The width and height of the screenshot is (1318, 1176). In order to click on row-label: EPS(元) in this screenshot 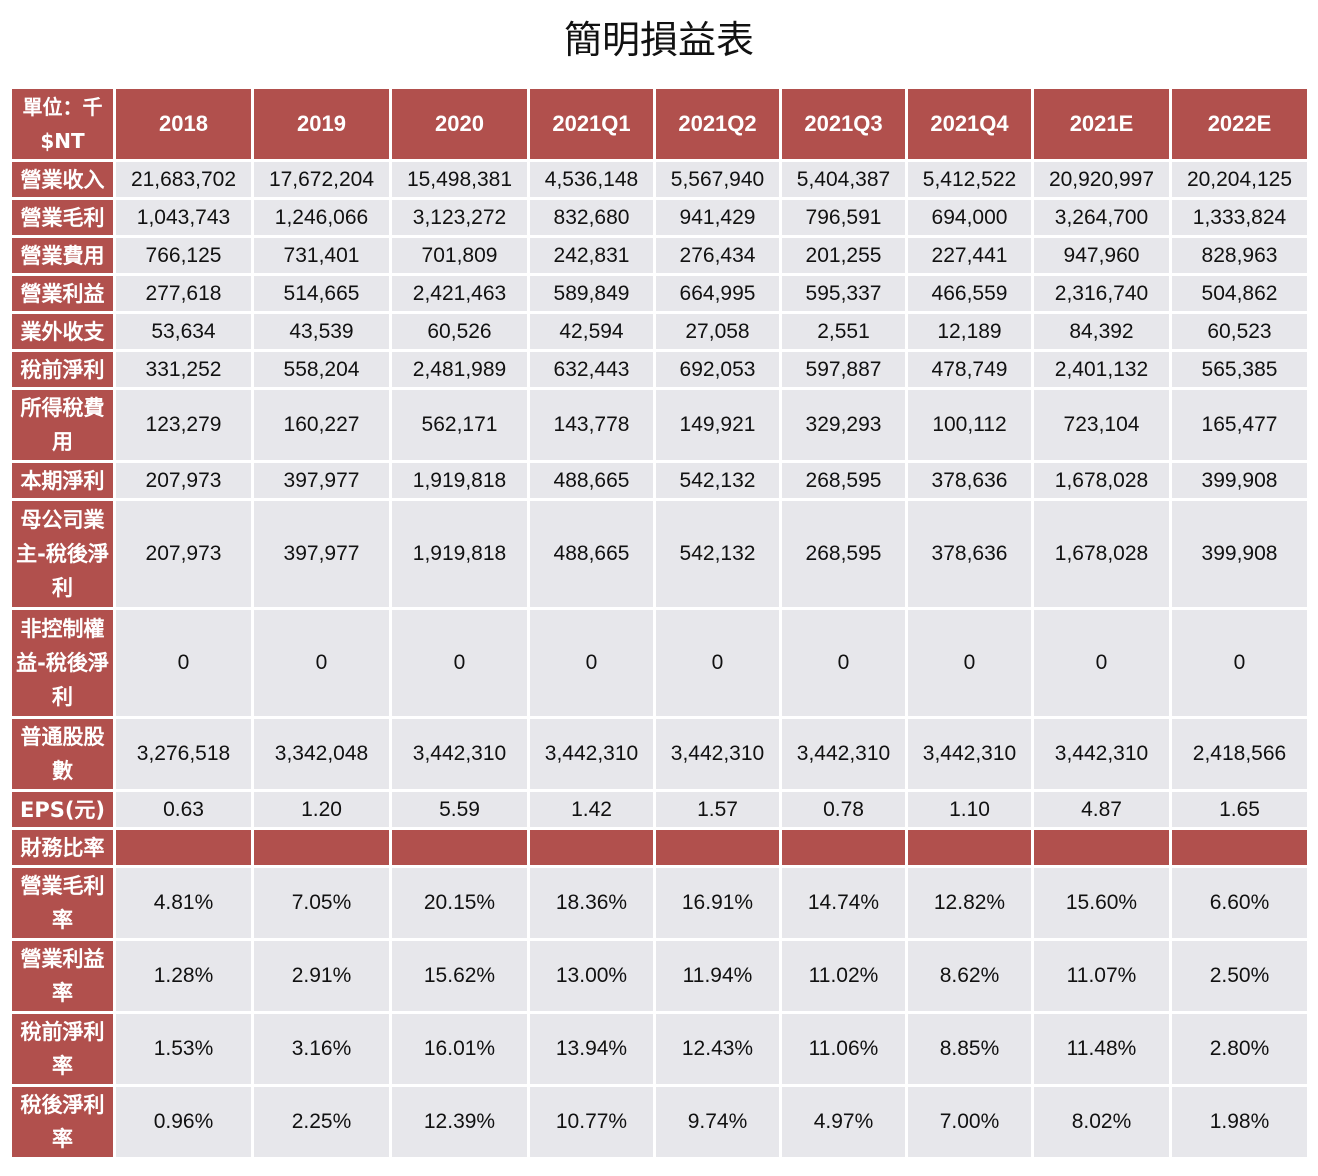, I will do `click(62, 809)`.